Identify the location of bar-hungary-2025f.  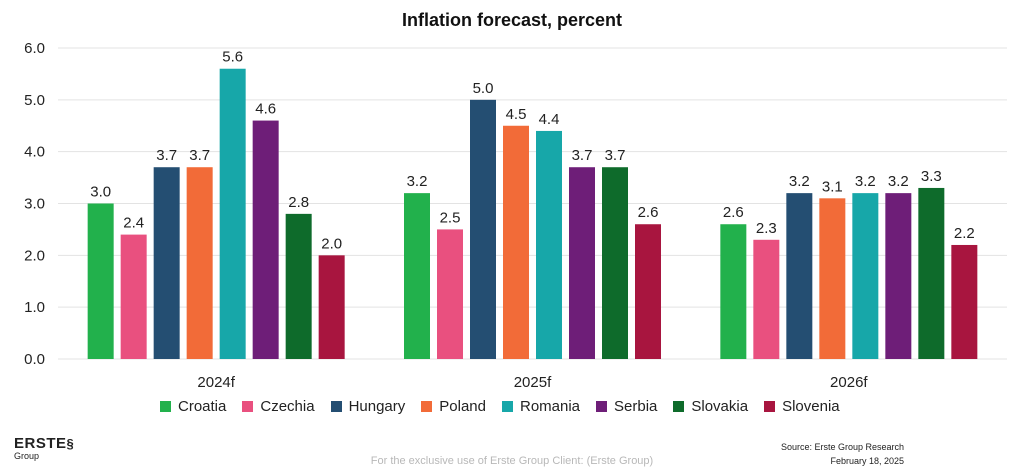
(483, 229).